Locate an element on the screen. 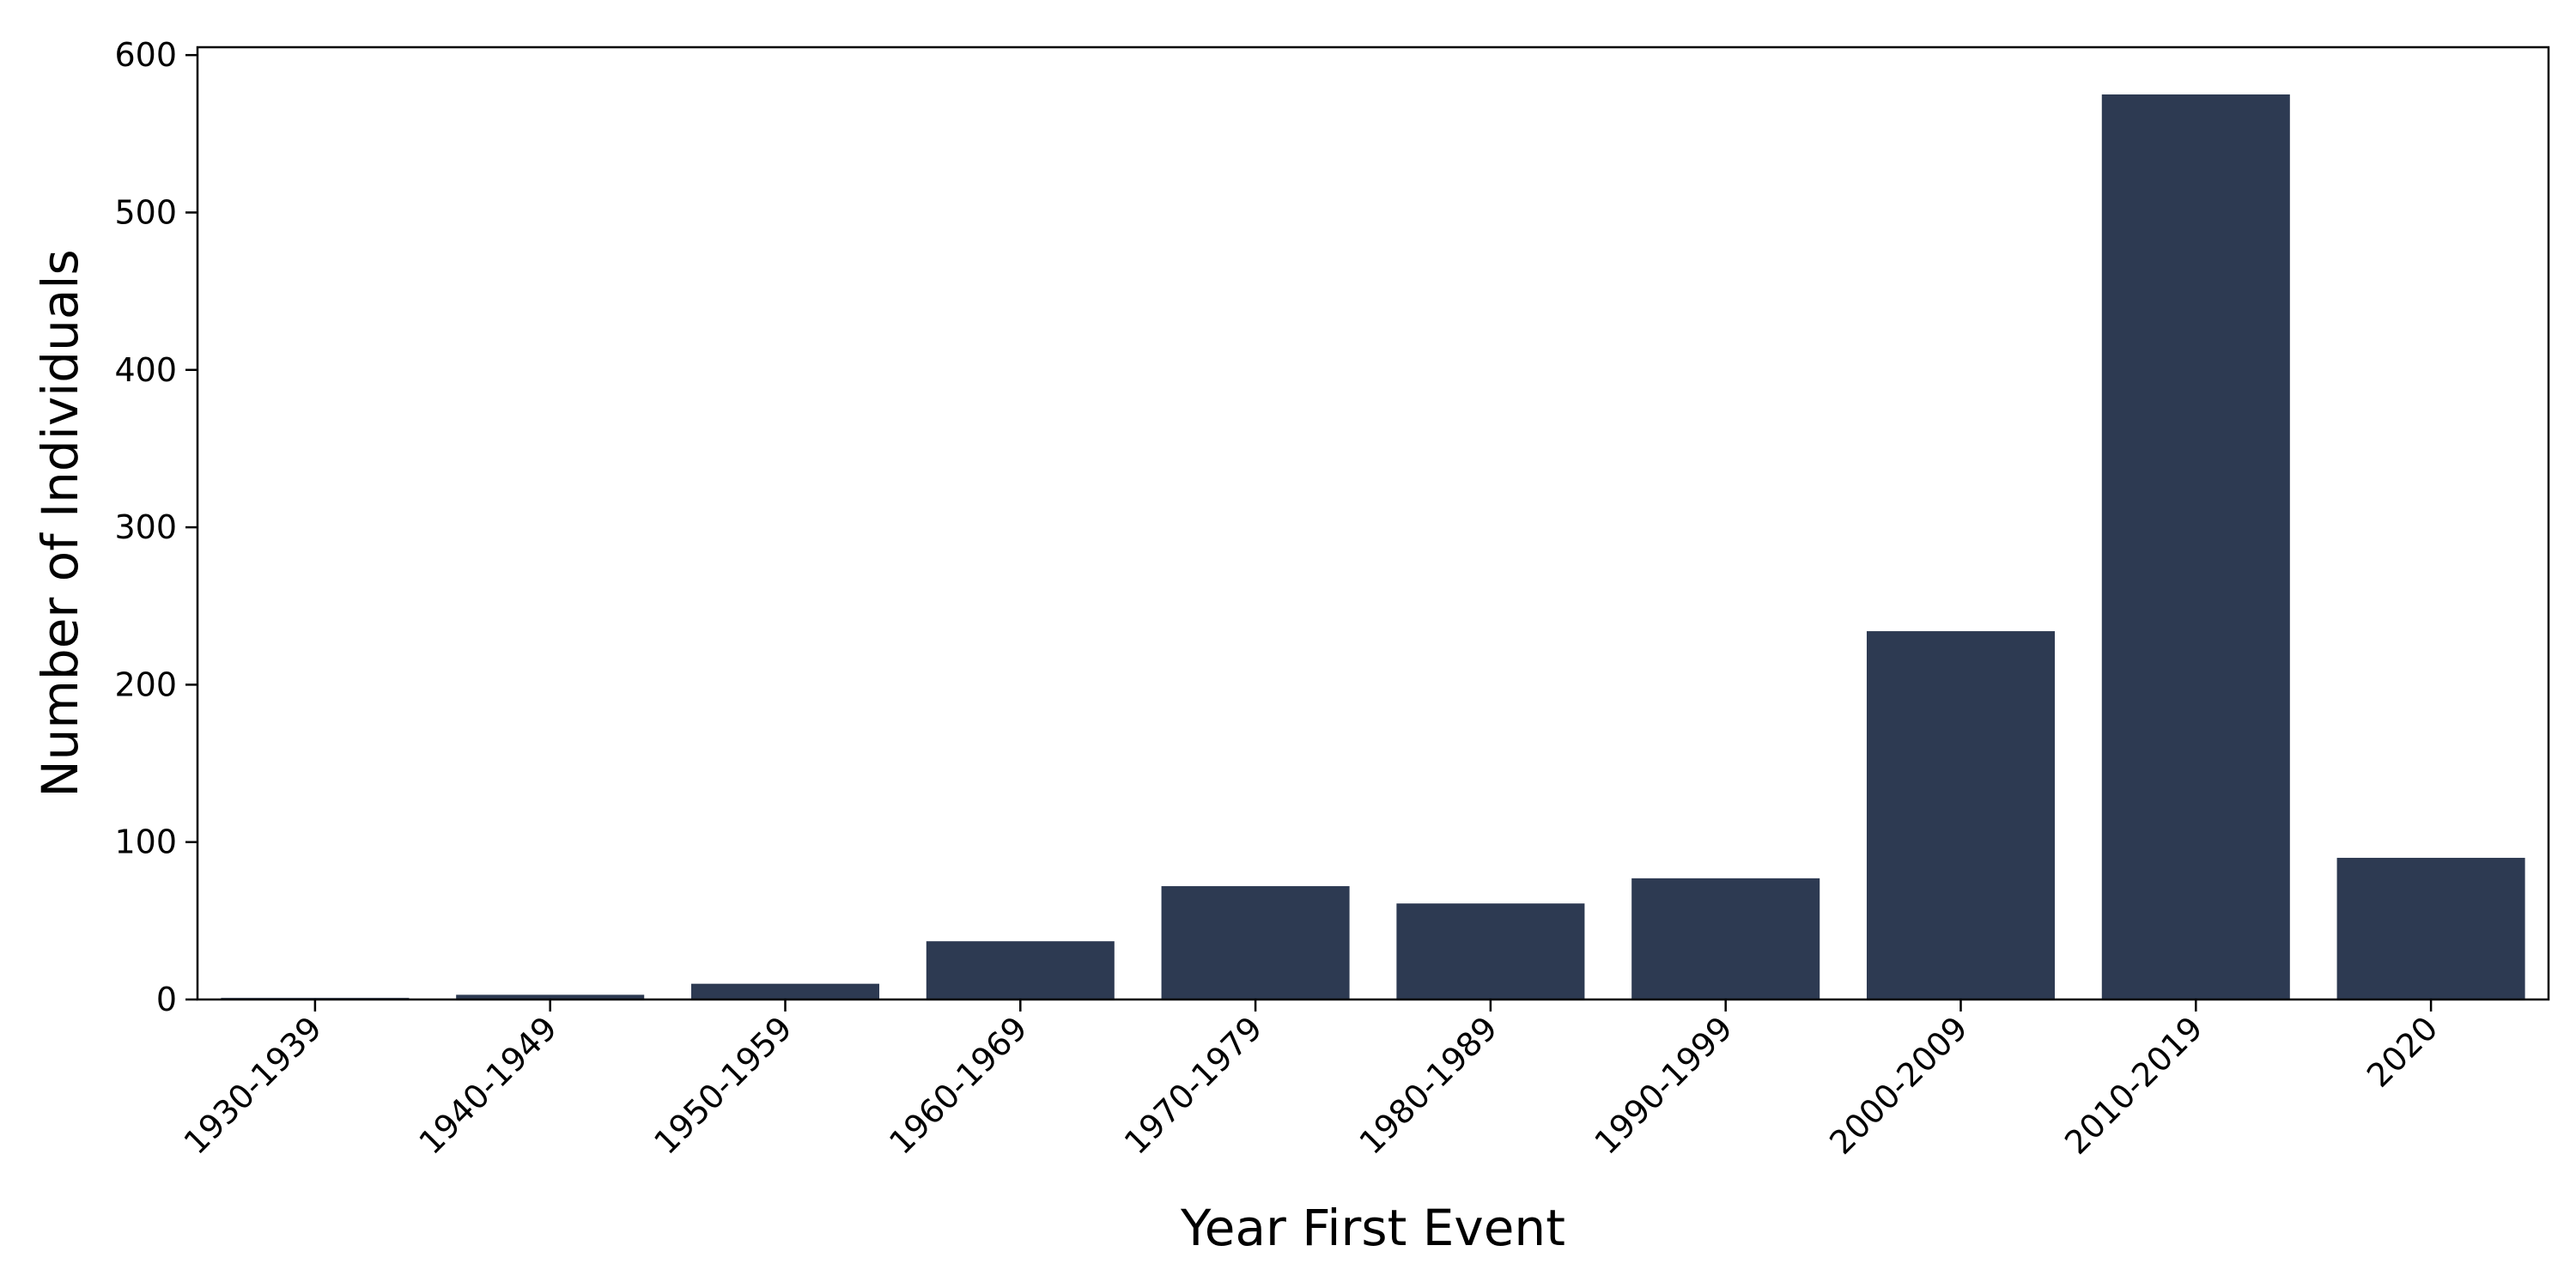 This screenshot has height=1288, width=2576. y-axis-ticks: 0 100 200 300 400 500 600 is located at coordinates (155, 527).